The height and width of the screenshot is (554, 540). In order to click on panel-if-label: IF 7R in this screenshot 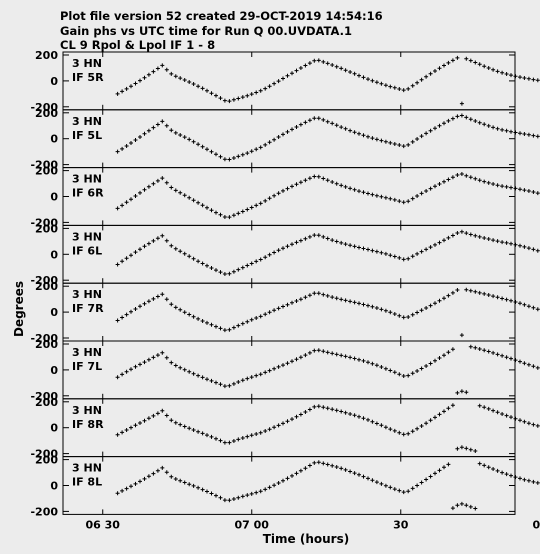, I will do `click(88, 308)`.